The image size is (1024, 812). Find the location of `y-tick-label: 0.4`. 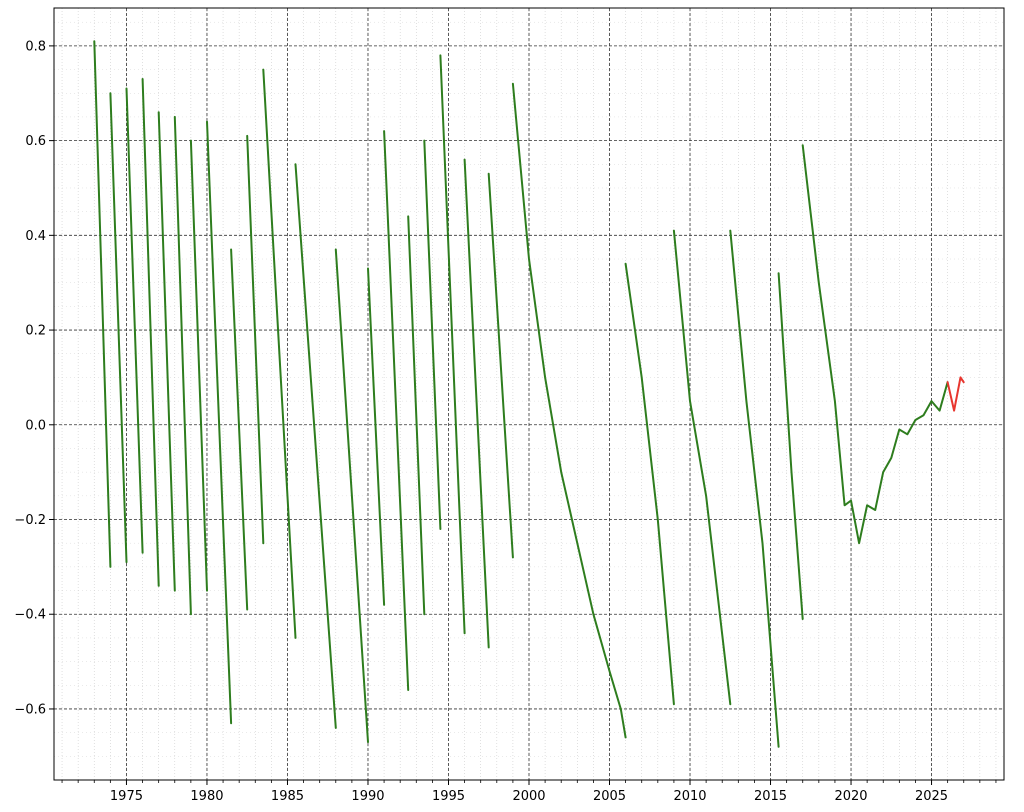

y-tick-label: 0.4 is located at coordinates (35, 236).